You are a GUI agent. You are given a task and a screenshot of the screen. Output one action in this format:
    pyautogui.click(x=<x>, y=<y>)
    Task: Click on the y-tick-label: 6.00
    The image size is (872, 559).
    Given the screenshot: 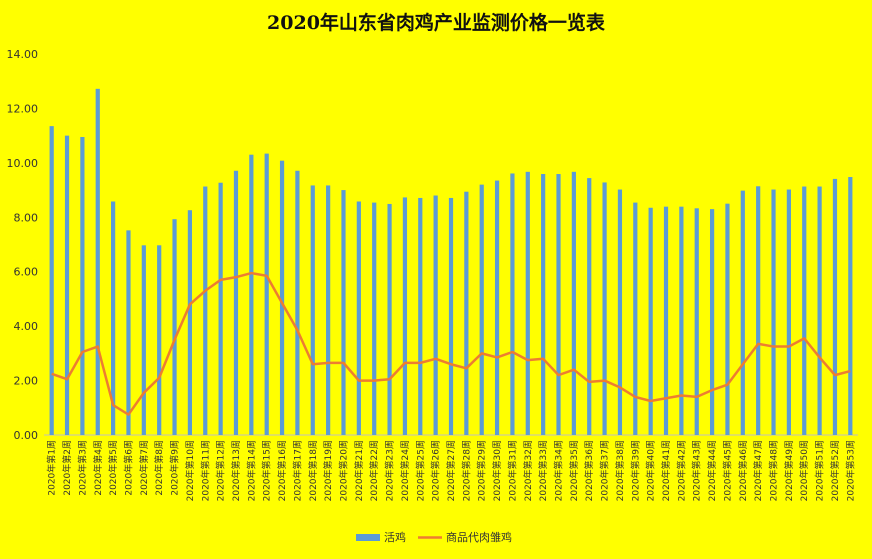 What is the action you would take?
    pyautogui.click(x=26, y=272)
    